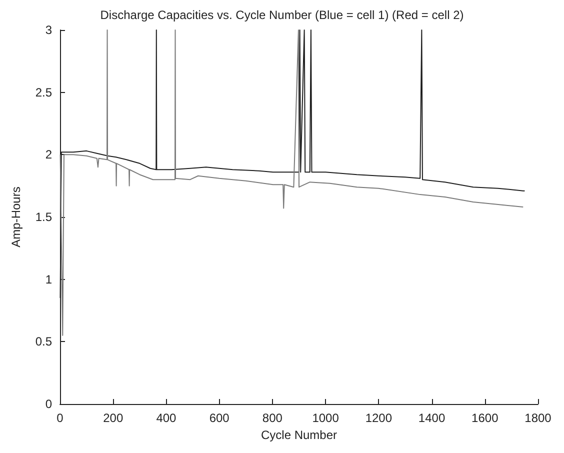 This screenshot has width=564, height=453. I want to click on x-tick-label: 1400, so click(432, 418).